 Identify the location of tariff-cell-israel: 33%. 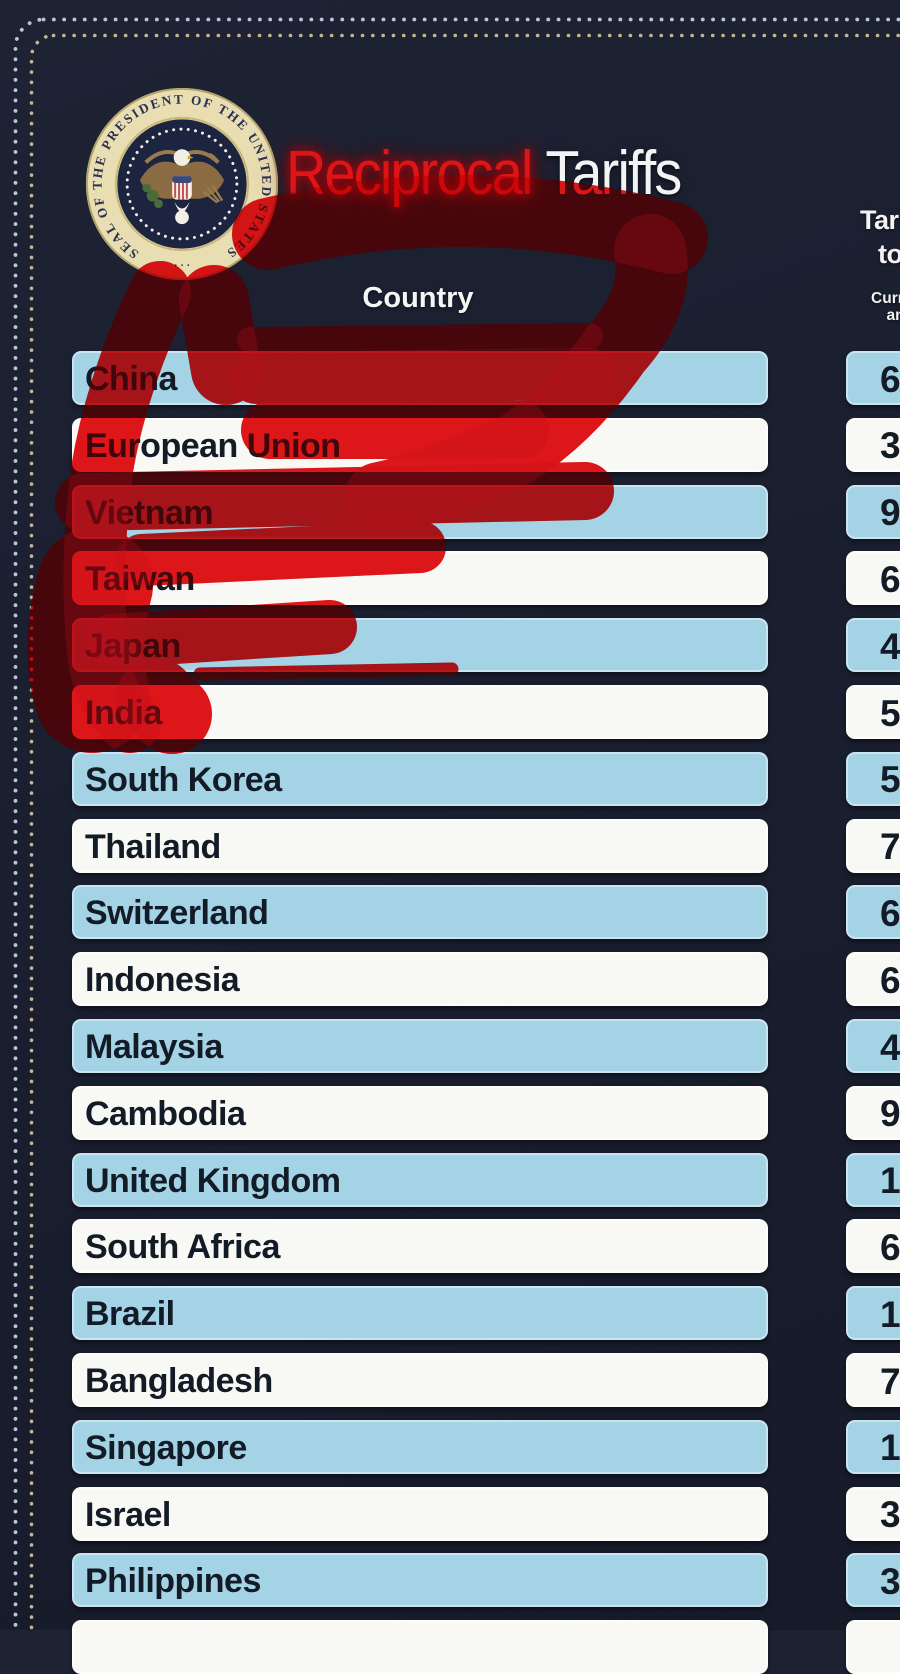
(873, 1514).